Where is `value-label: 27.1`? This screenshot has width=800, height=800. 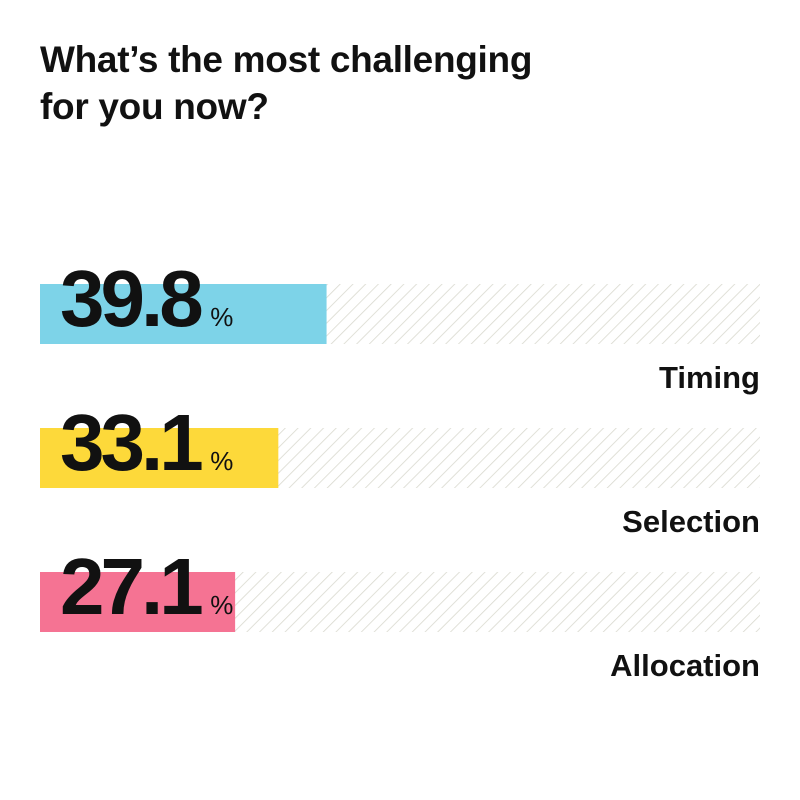 value-label: 27.1 is located at coordinates (131, 586).